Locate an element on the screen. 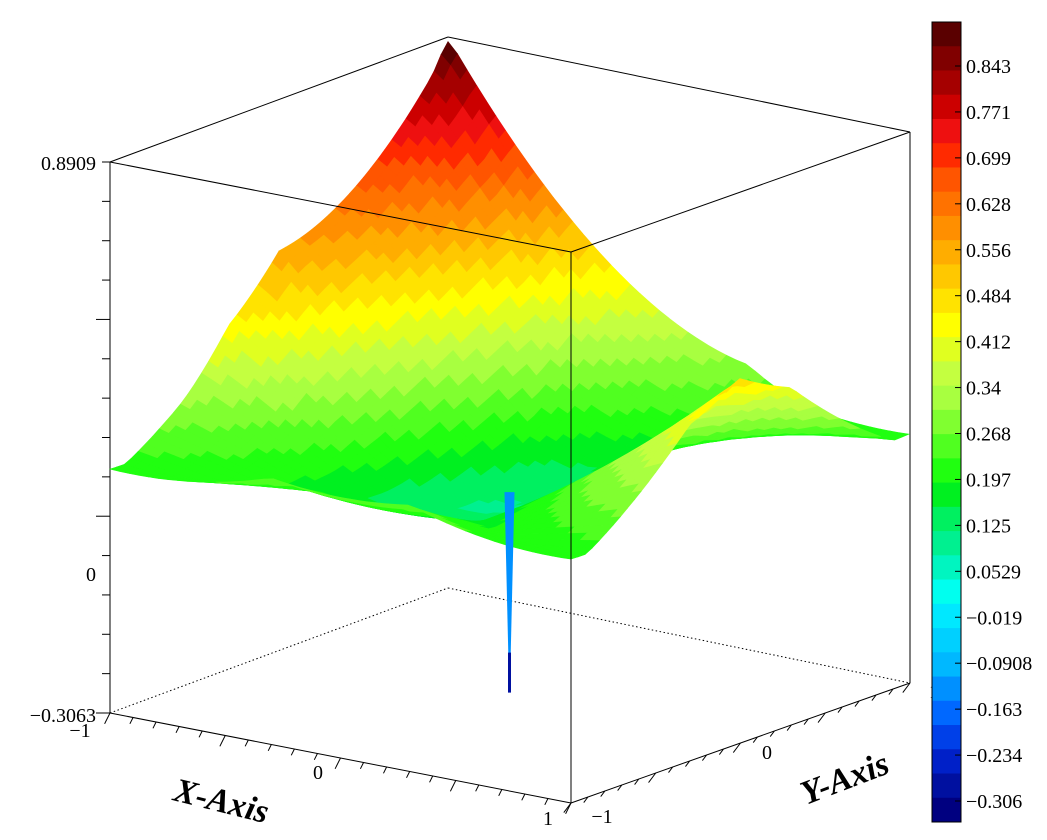  palette-label: 0.699 is located at coordinates (988, 159).